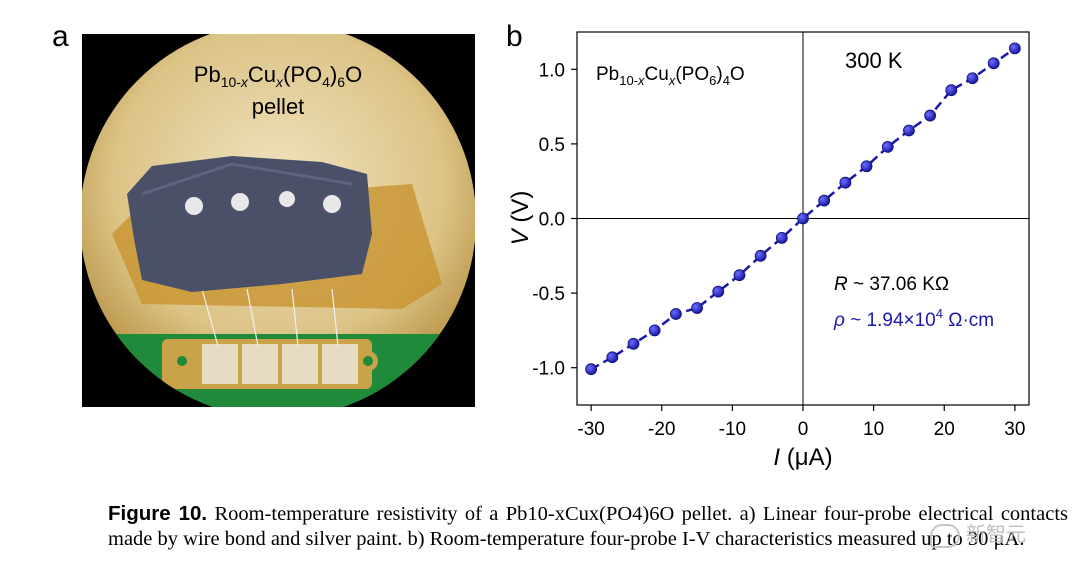 Image resolution: width=1080 pixels, height=585 pixels. What do you see at coordinates (548, 369) in the screenshot?
I see `y-tick-label: -1.0` at bounding box center [548, 369].